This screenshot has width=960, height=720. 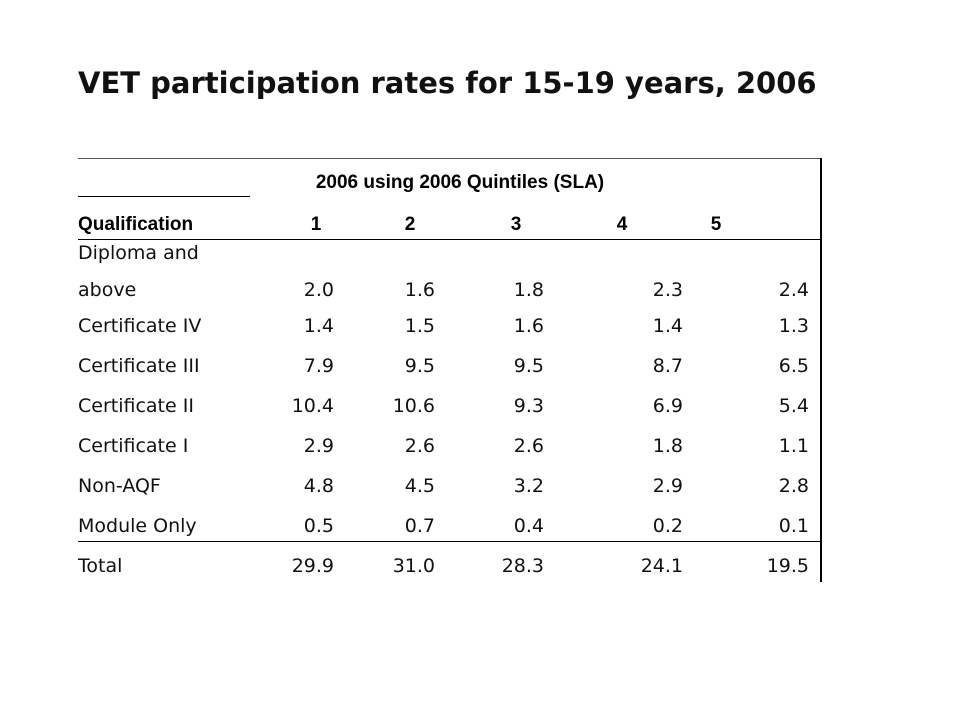 What do you see at coordinates (164, 196) in the screenshot?
I see `table-sub-rule` at bounding box center [164, 196].